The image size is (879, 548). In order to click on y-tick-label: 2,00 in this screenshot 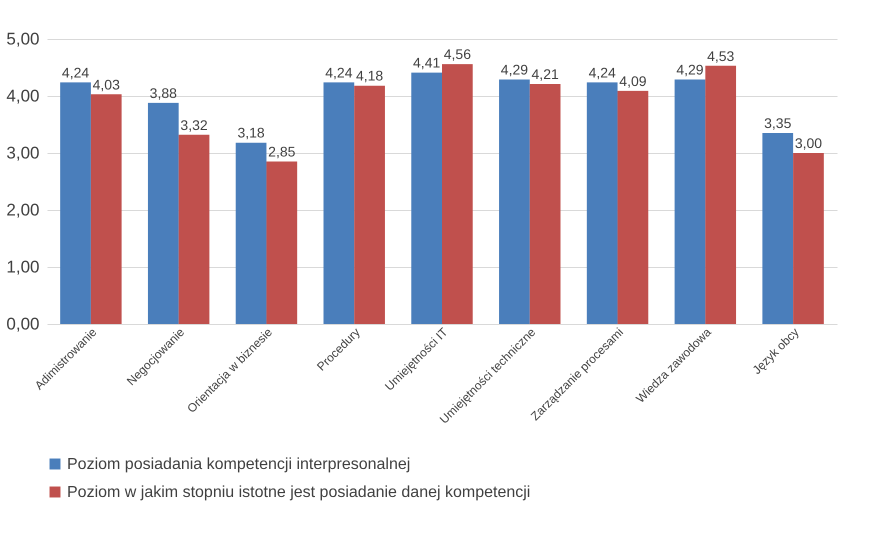, I will do `click(23, 210)`.